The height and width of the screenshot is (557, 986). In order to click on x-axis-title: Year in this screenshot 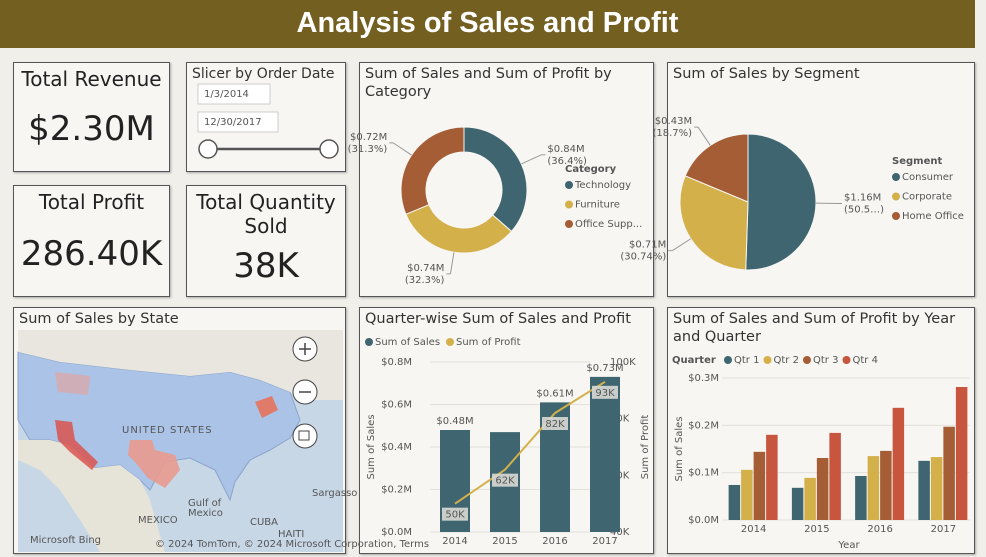, I will do `click(848, 545)`.